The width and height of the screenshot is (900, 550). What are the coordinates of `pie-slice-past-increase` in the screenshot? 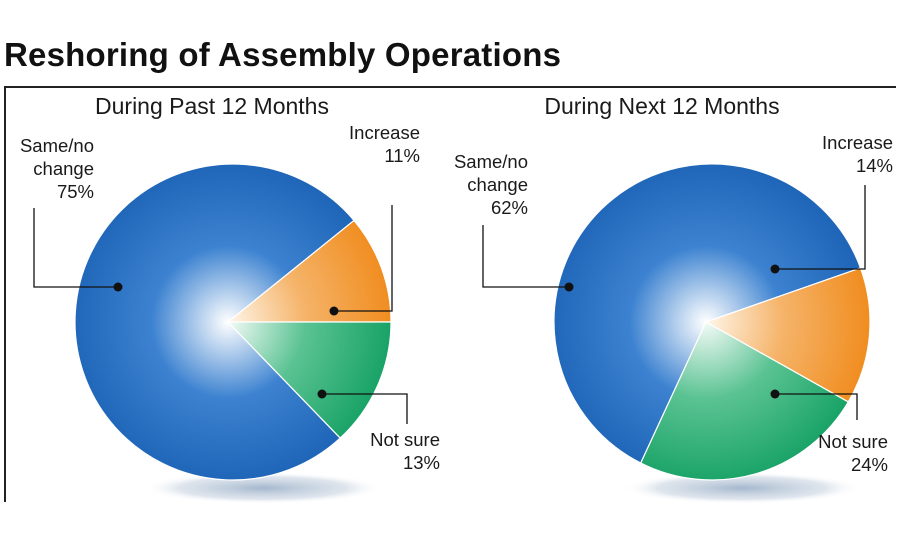 It's located at (309, 271).